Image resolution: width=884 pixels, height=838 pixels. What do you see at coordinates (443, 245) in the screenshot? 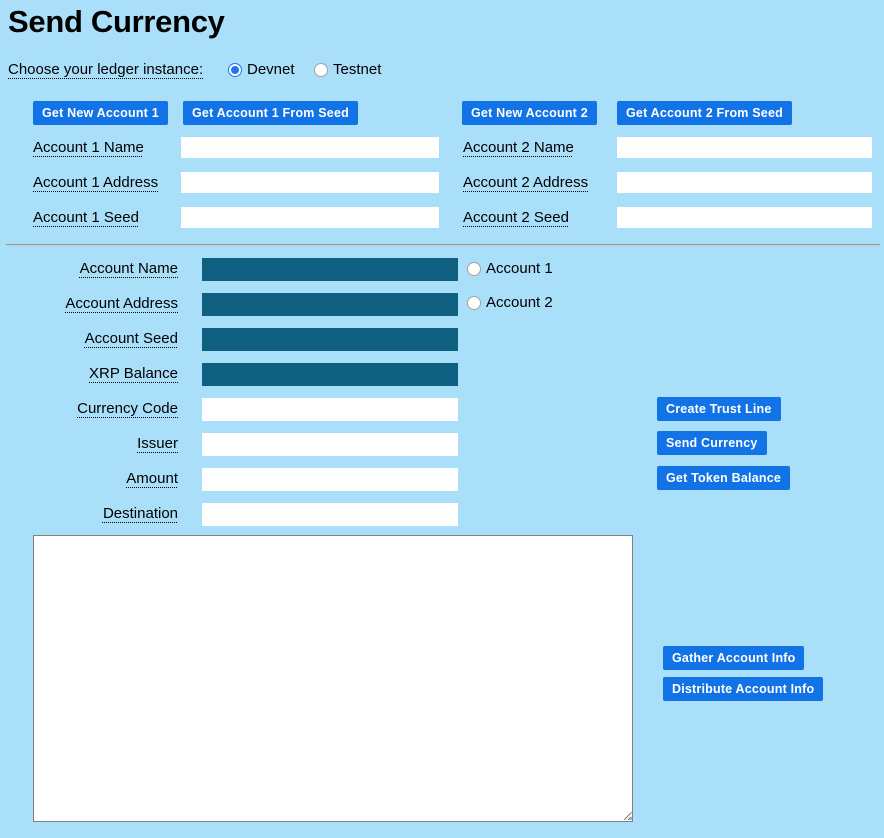
I see `section-divider` at bounding box center [443, 245].